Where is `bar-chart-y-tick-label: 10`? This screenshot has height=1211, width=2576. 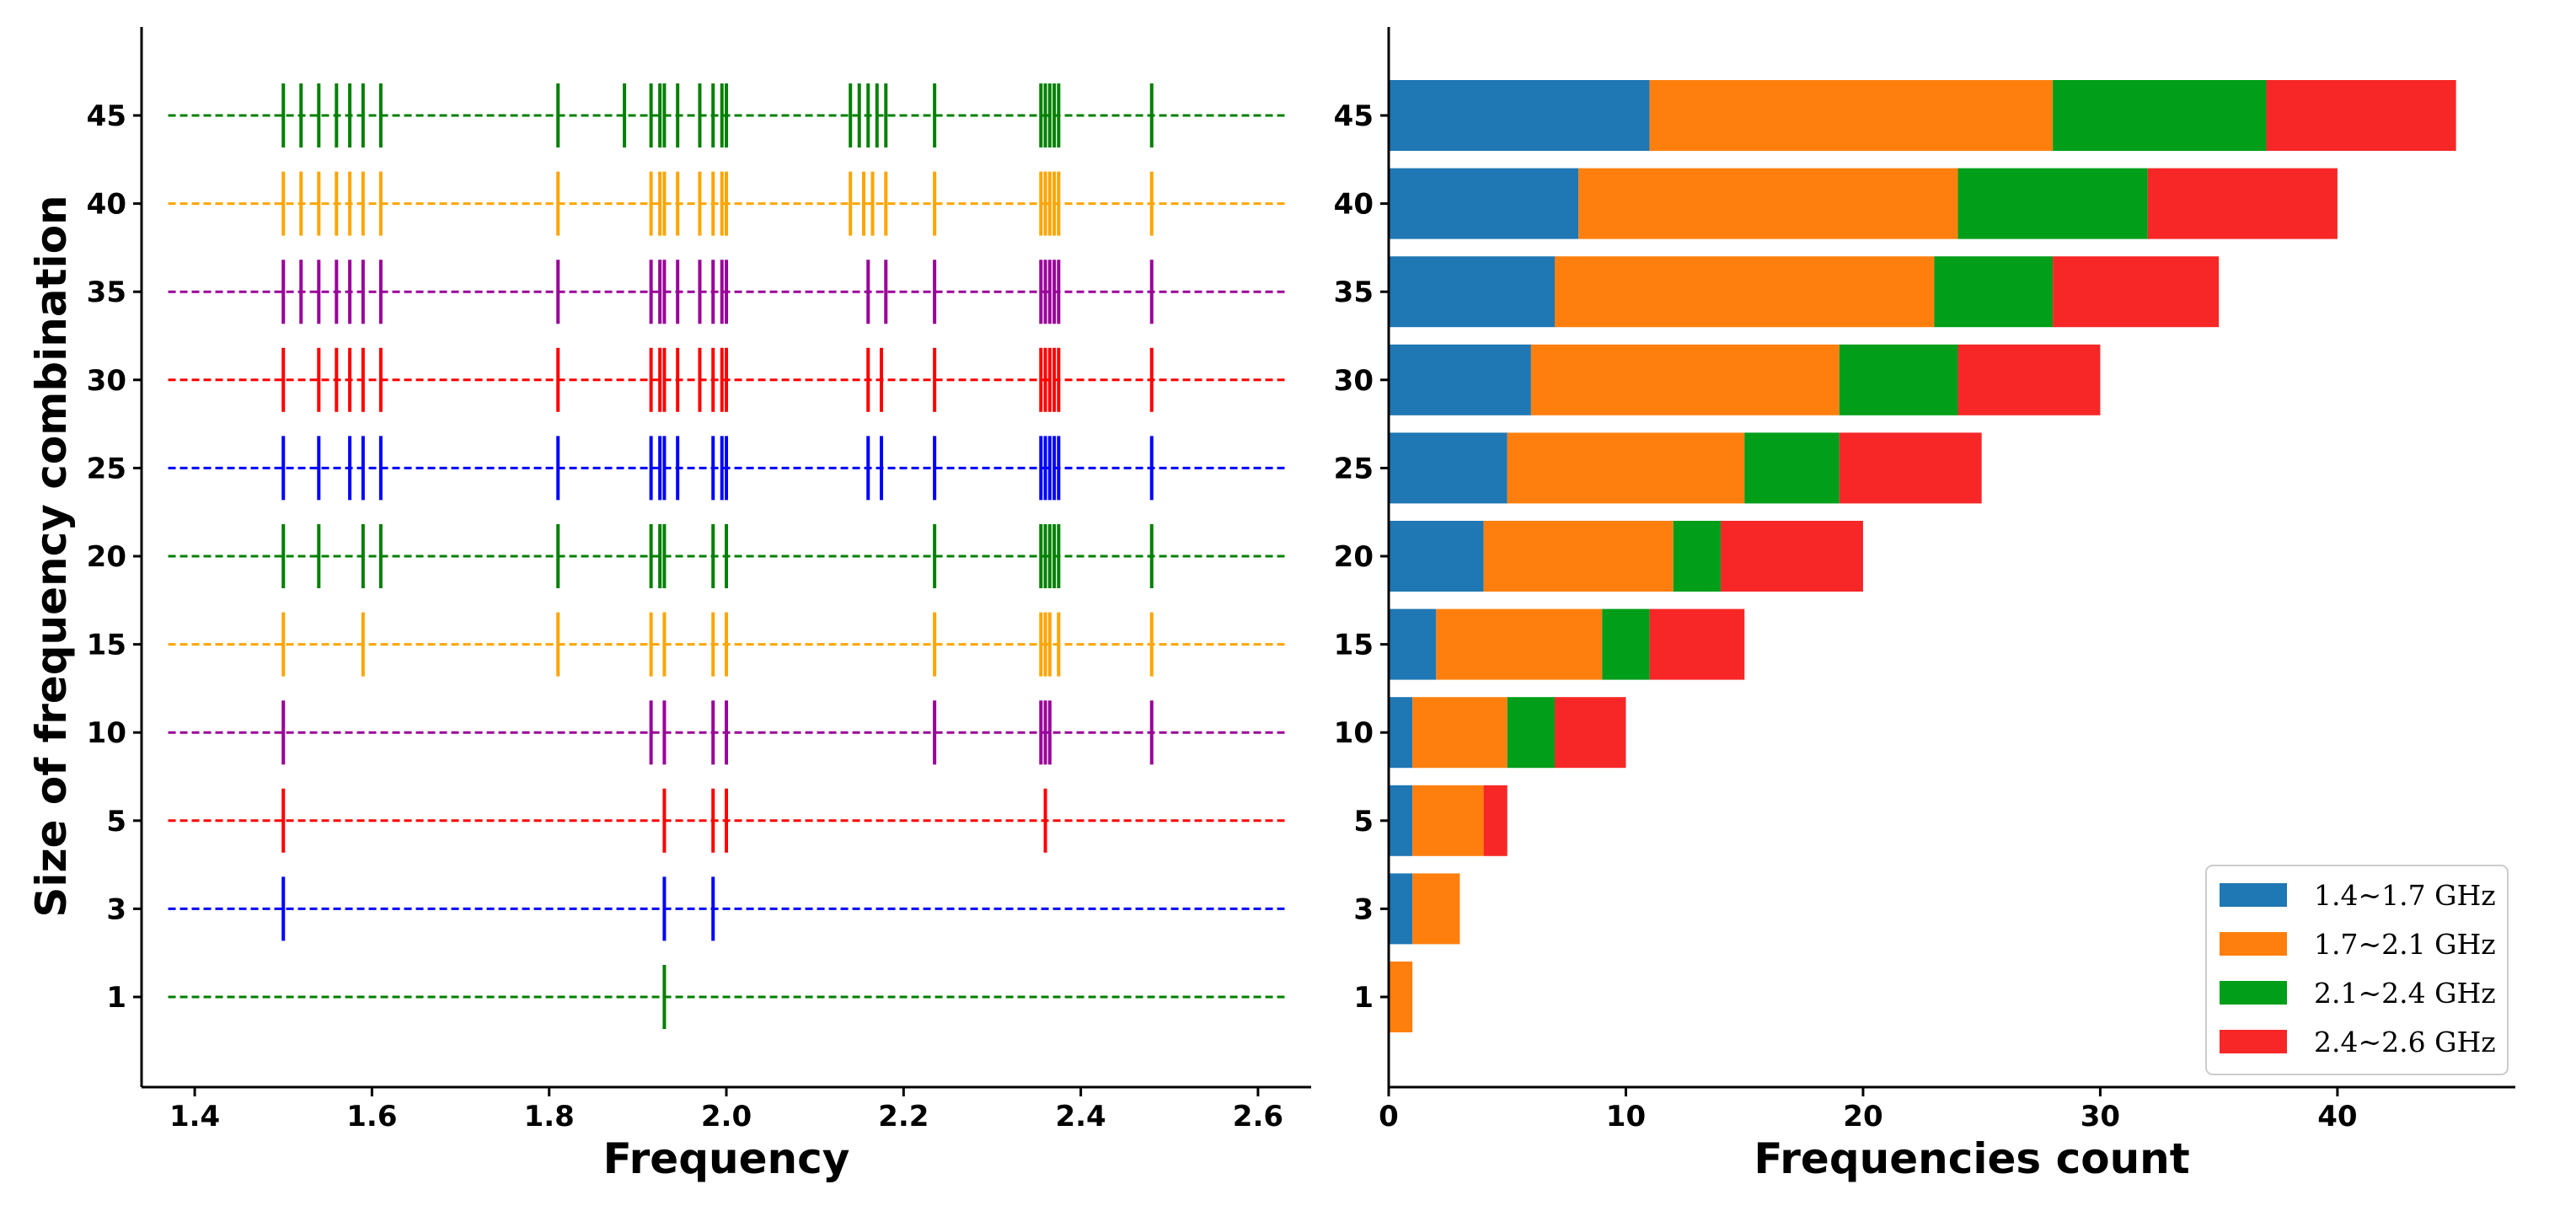
bar-chart-y-tick-label: 10 is located at coordinates (1354, 733).